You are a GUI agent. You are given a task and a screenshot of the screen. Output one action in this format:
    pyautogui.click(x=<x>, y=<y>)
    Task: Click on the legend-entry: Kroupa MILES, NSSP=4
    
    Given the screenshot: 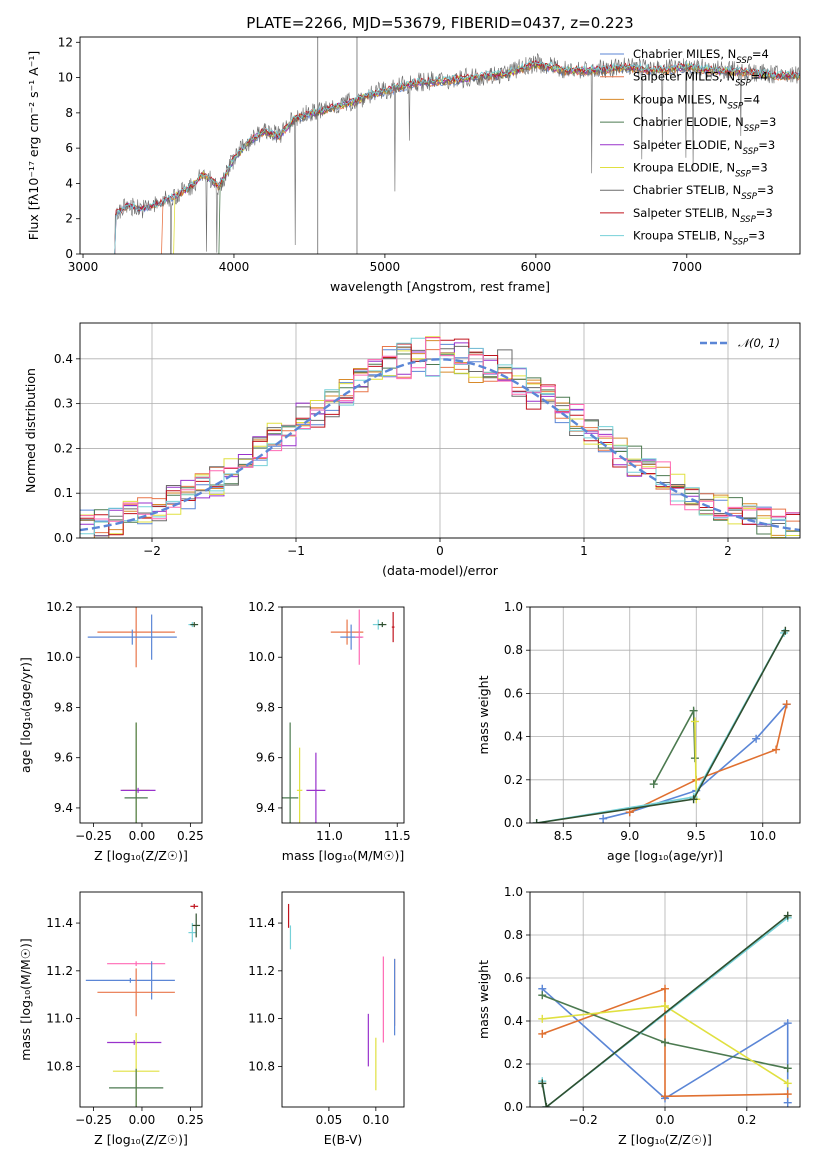 What is the action you would take?
    pyautogui.click(x=696, y=101)
    